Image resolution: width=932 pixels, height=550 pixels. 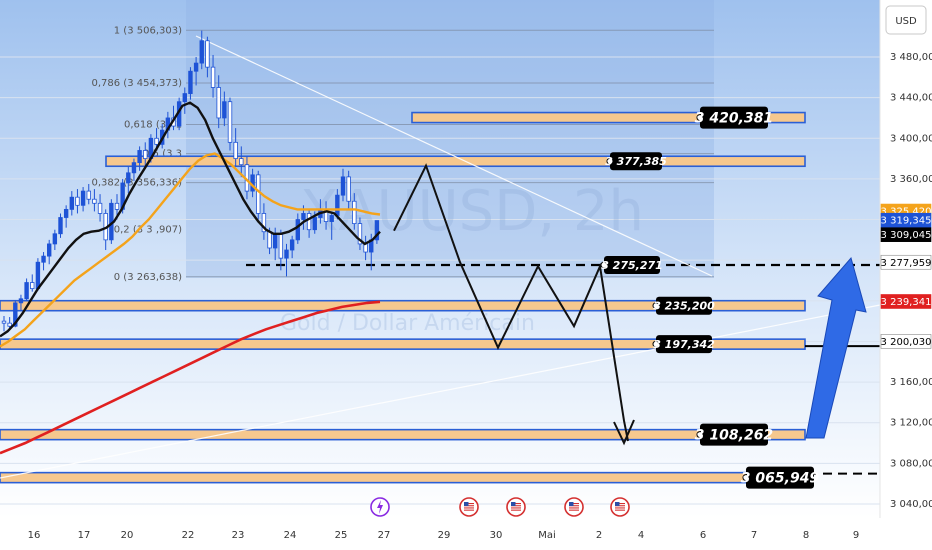 I want to click on price-tick-label: 3 440,000, so click(x=911, y=98).